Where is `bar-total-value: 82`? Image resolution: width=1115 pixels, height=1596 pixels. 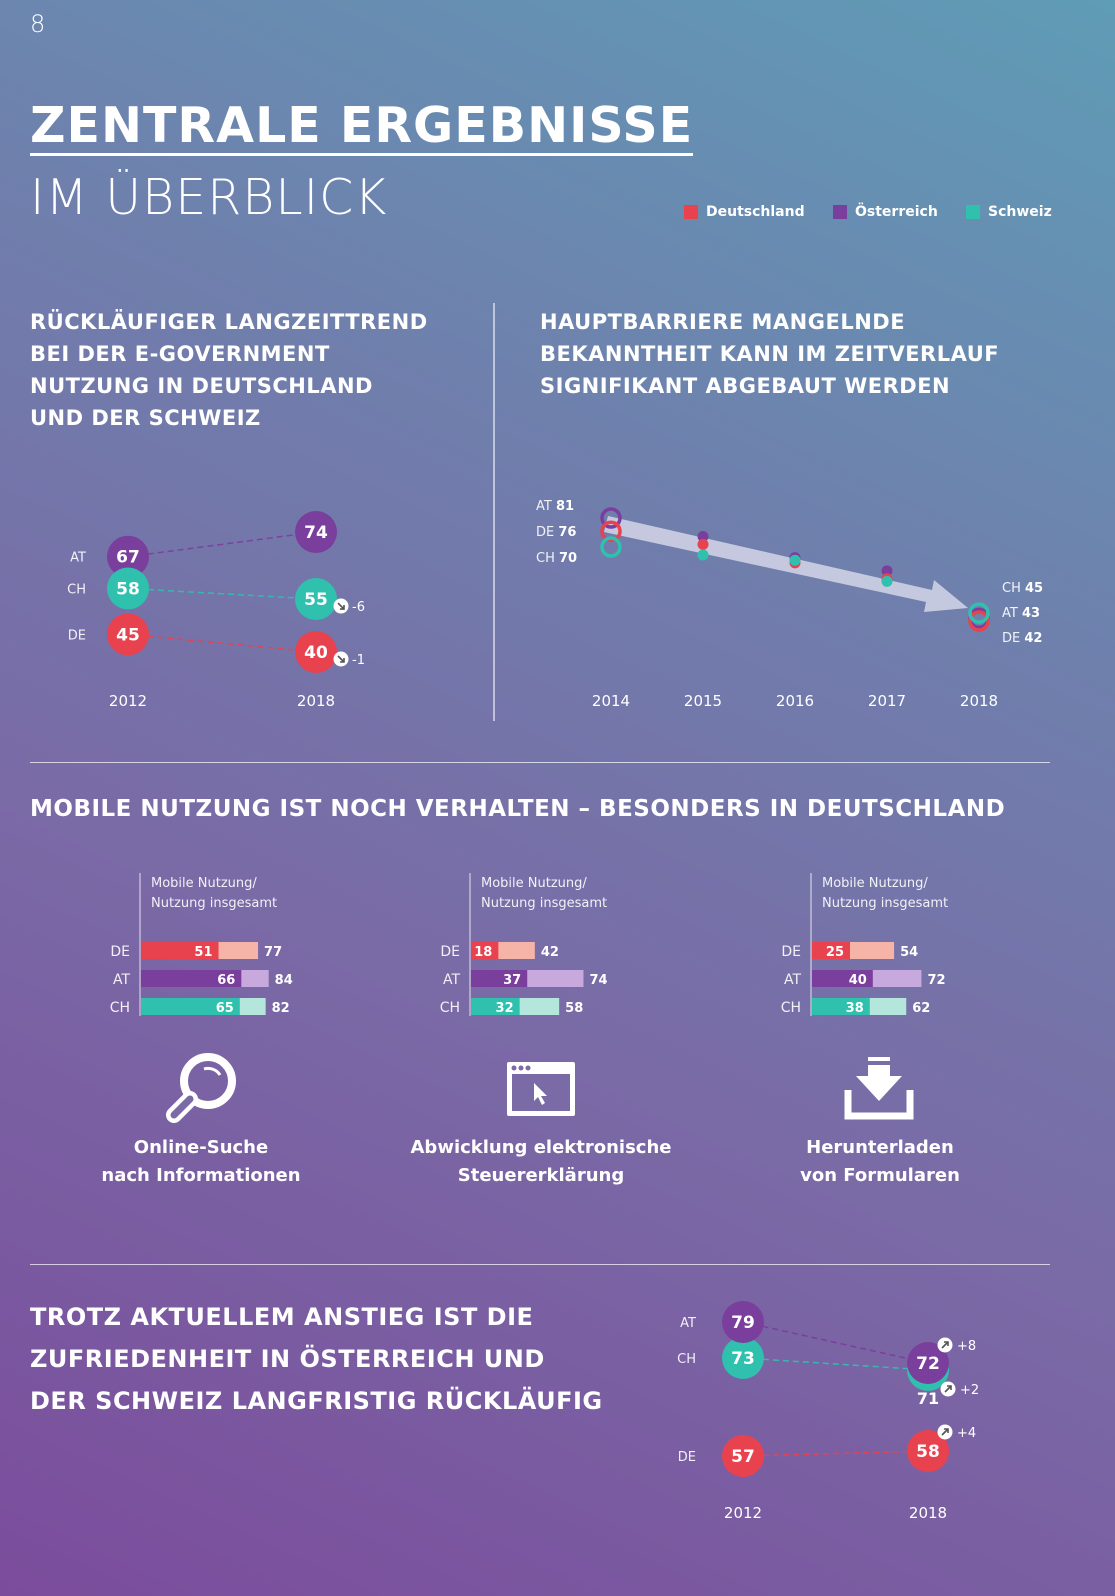
bar-total-value: 82 is located at coordinates (281, 1008).